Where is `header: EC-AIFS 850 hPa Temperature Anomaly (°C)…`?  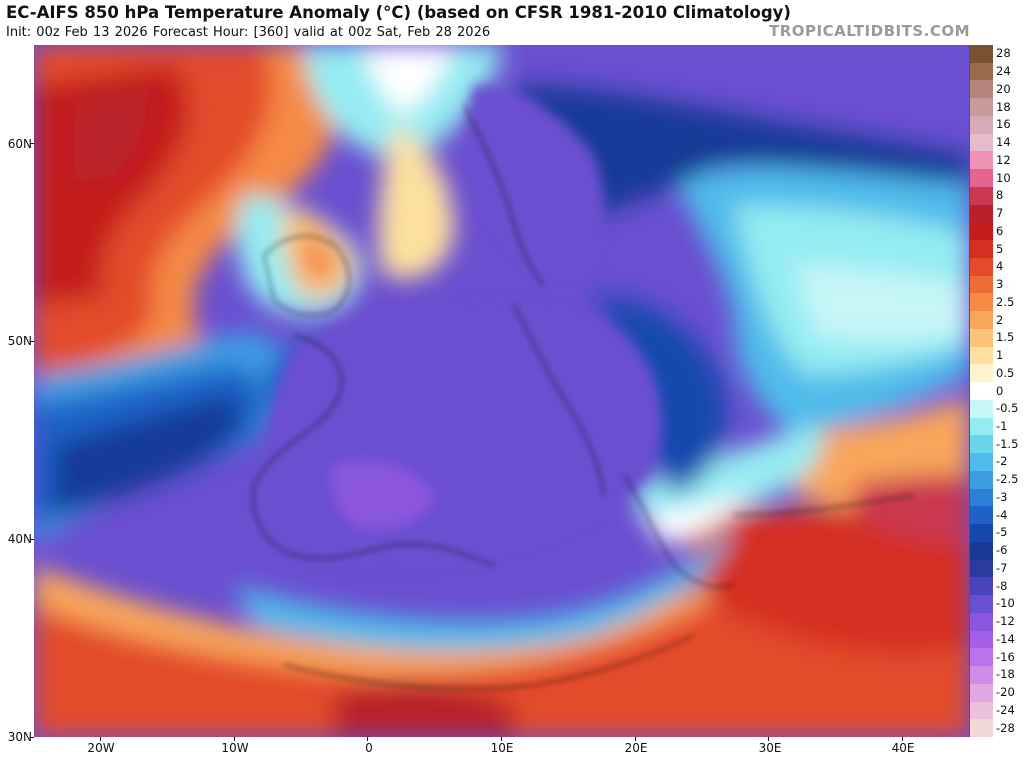 header: EC-AIFS 850 hPa Temperature Anomaly (°C)… is located at coordinates (512, 22).